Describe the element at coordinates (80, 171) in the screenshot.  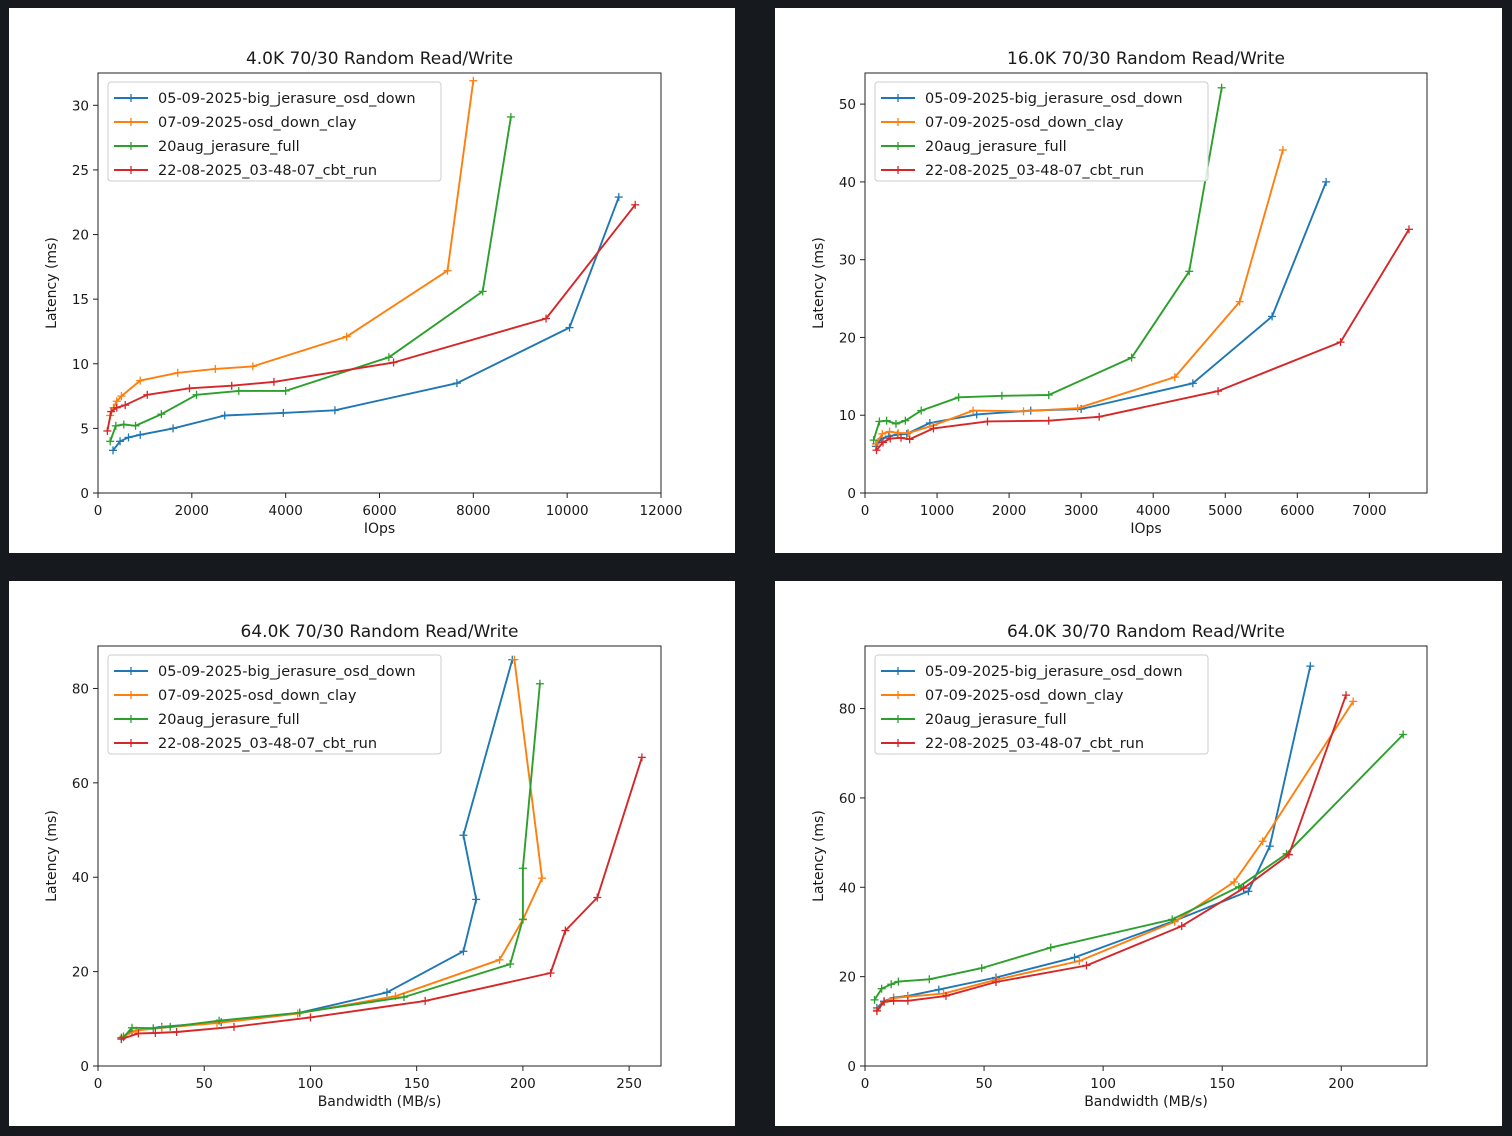
I see `y-tick-label: 25` at that location.